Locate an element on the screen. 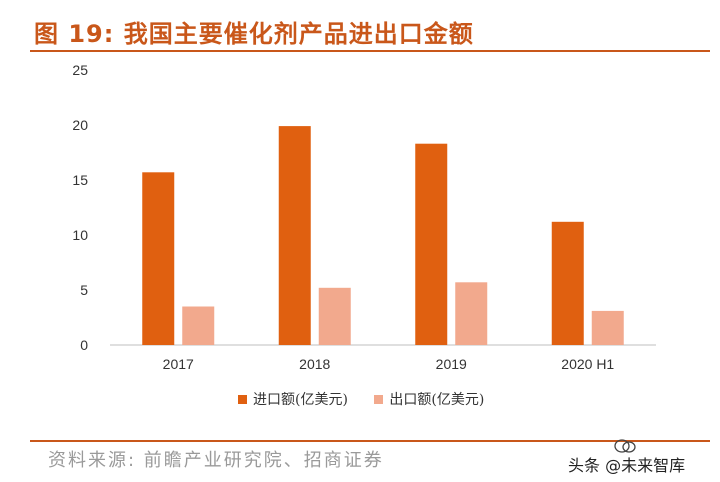 The height and width of the screenshot is (482, 720). legend-item-import: 进口额(亿美元) is located at coordinates (293, 399).